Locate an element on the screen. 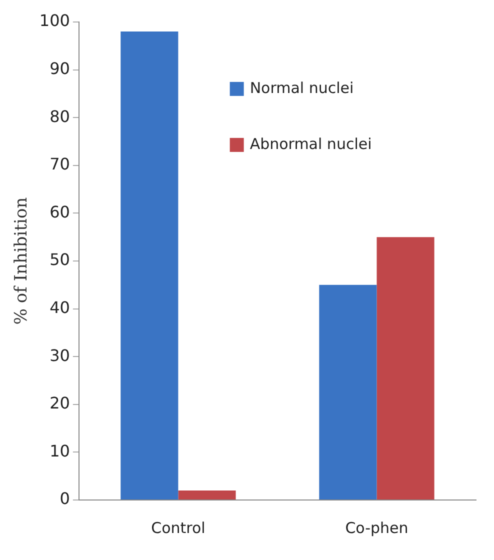 Image resolution: width=494 pixels, height=560 pixels. y-tick-label: 70 is located at coordinates (60, 164).